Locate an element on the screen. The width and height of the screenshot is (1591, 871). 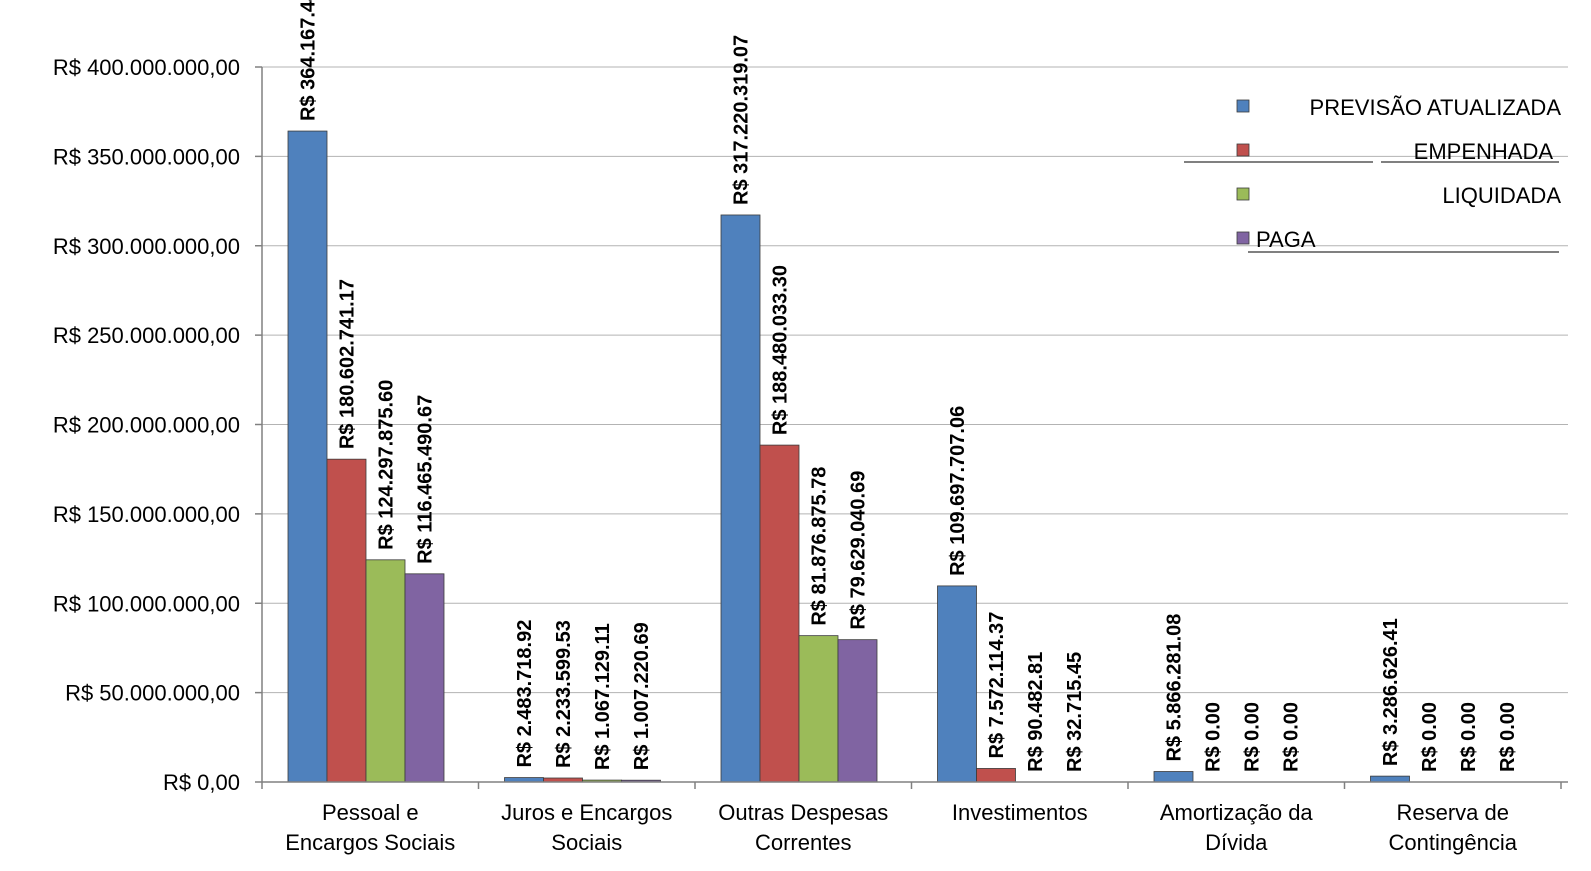
y-tick-label: R$ 200.000.000,00 is located at coordinates (146, 425).